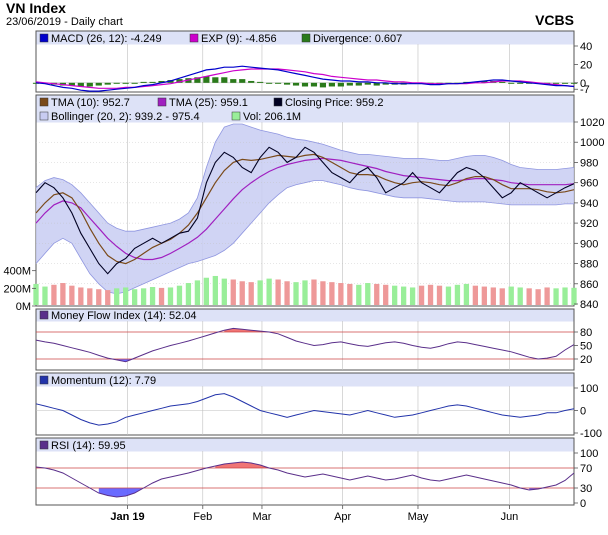 This screenshot has width=608, height=535. I want to click on volume-tick-label: 200M, so click(17, 289).